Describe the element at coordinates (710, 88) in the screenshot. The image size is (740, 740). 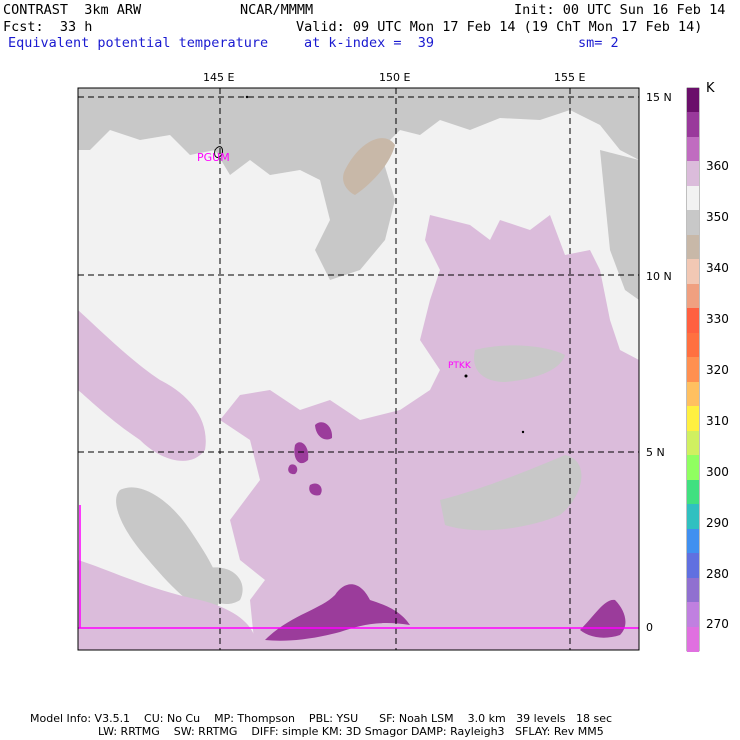
I see `colorbar-unit: K` at that location.